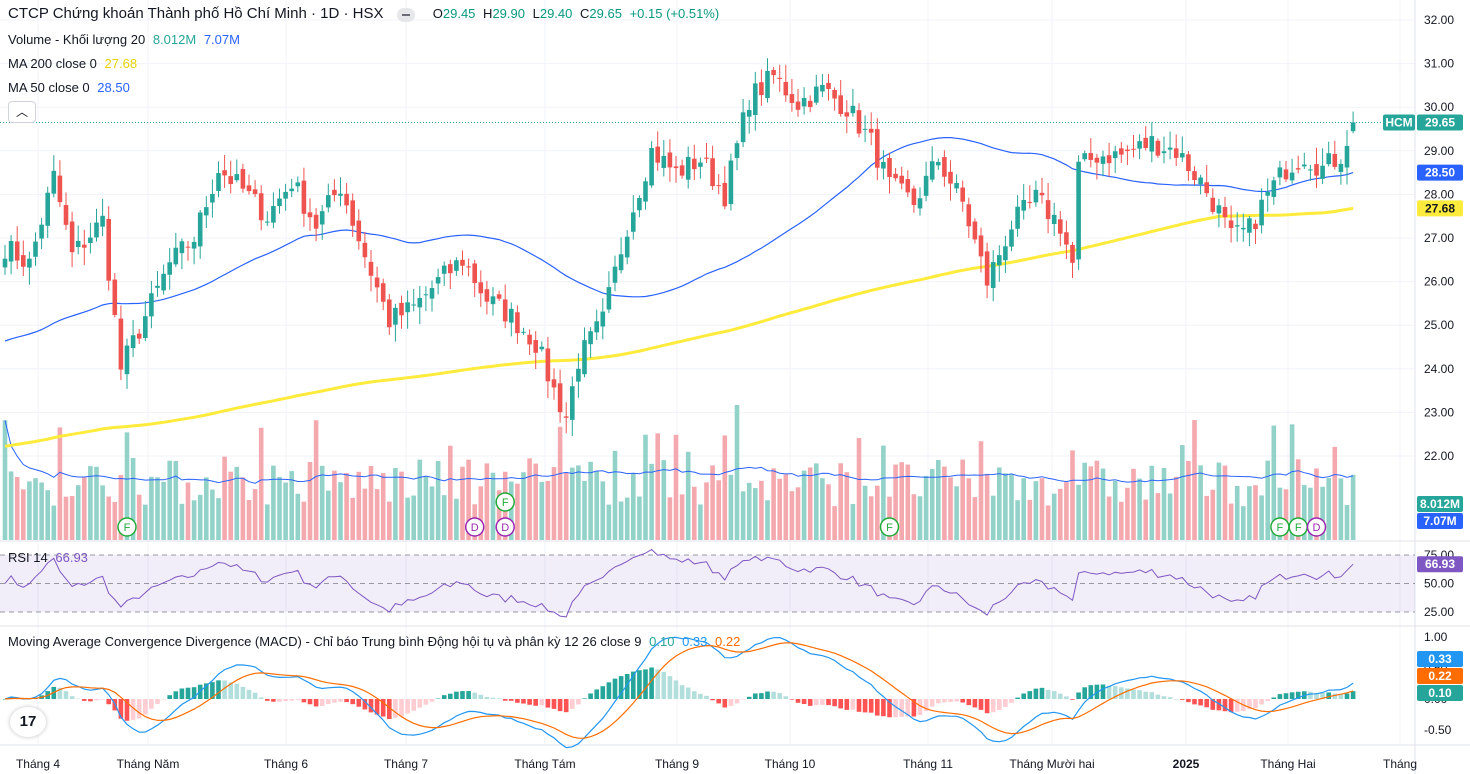 The height and width of the screenshot is (774, 1470). Describe the element at coordinates (1440, 693) in the screenshot. I see `hist-tag: 0.10` at that location.